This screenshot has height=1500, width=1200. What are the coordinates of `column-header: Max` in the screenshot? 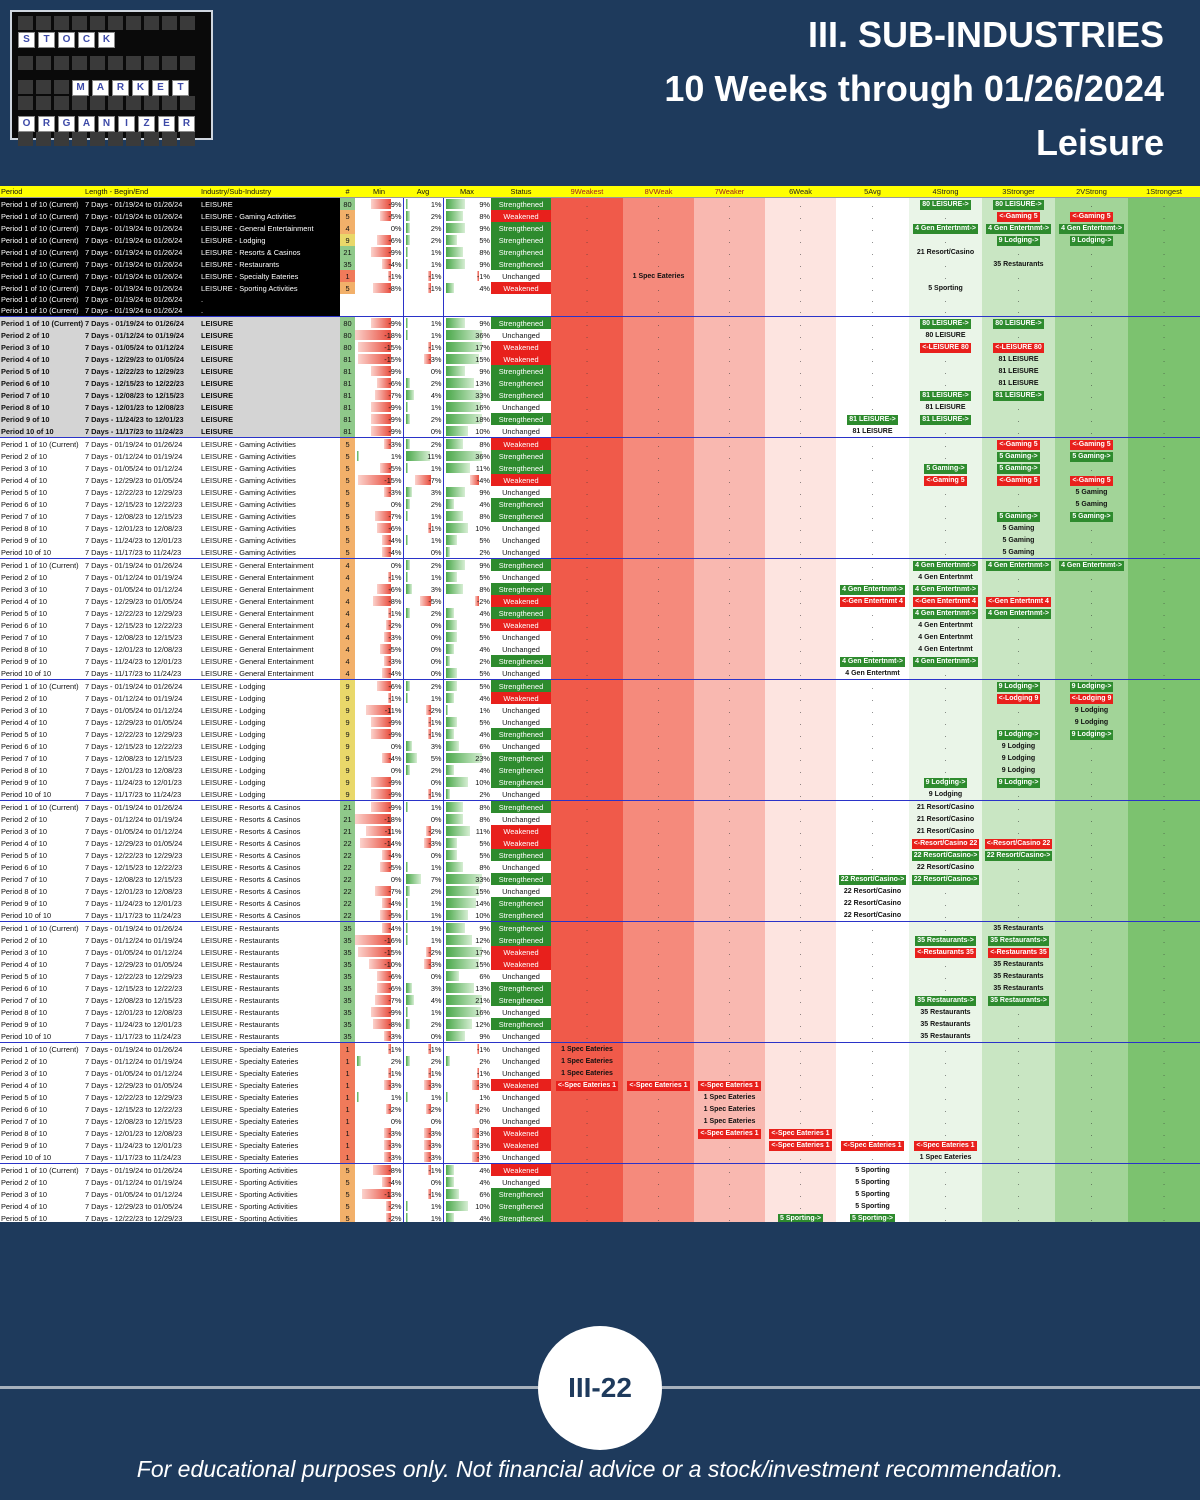 It's located at (467, 192).